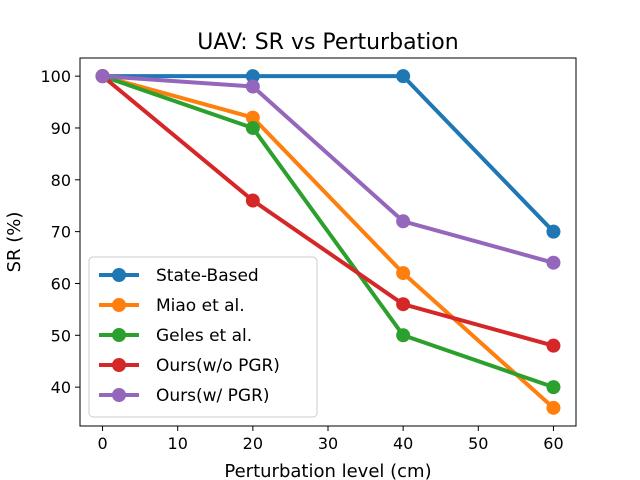 The image size is (640, 480). Describe the element at coordinates (327, 42) in the screenshot. I see `chart-title: UAV: SR vs Perturbation` at that location.